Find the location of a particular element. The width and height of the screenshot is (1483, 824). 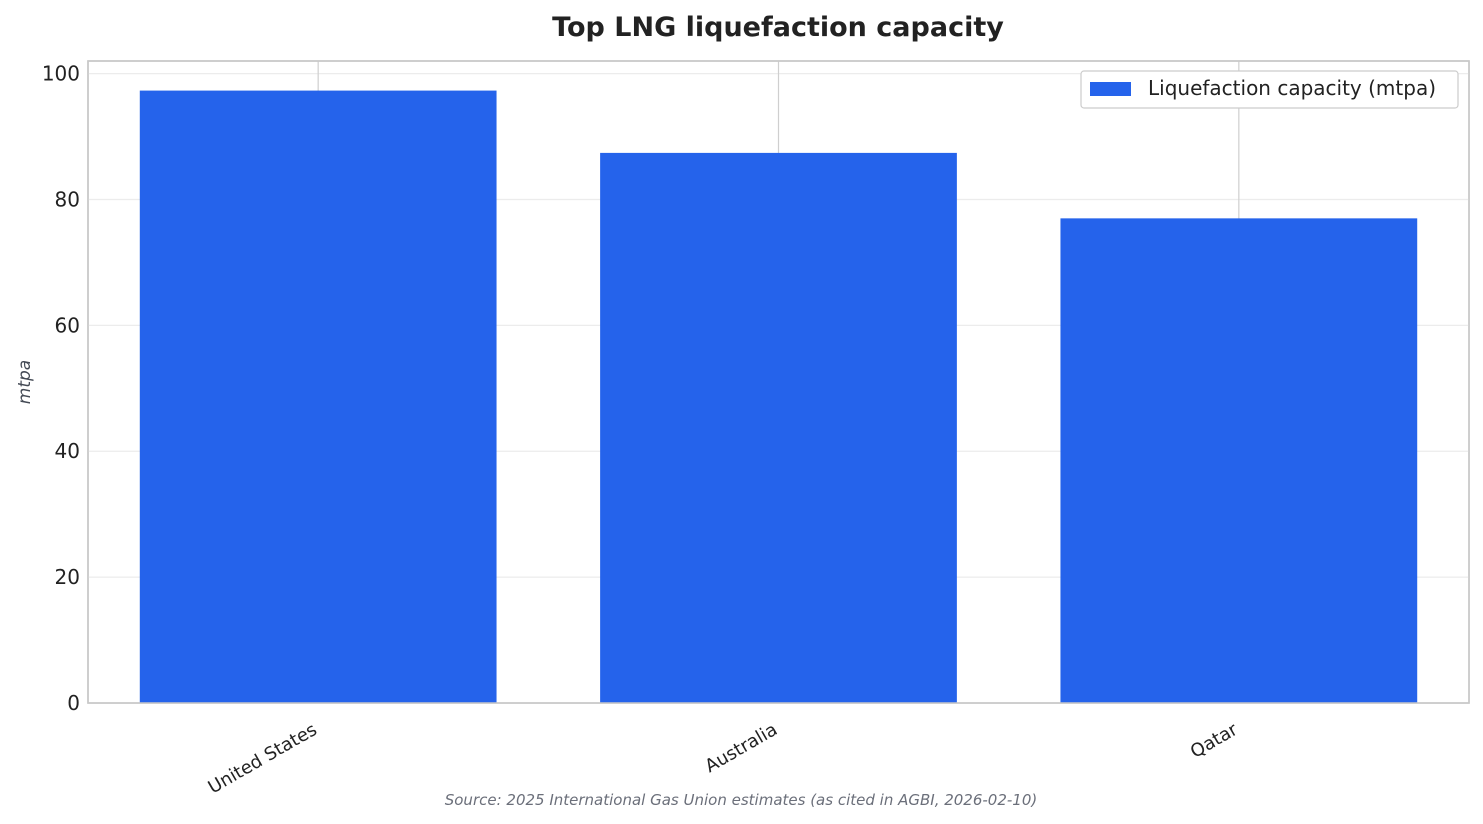

y-tick-label: 20 is located at coordinates (67, 577).